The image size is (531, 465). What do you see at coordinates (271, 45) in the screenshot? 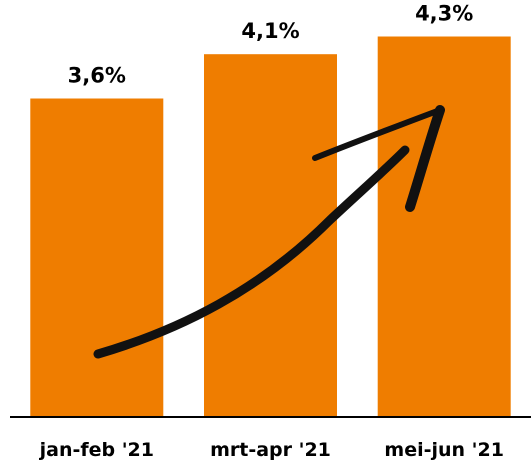
I see `value-labels-group: 3,6% 4,1% 4,3%` at bounding box center [271, 45].